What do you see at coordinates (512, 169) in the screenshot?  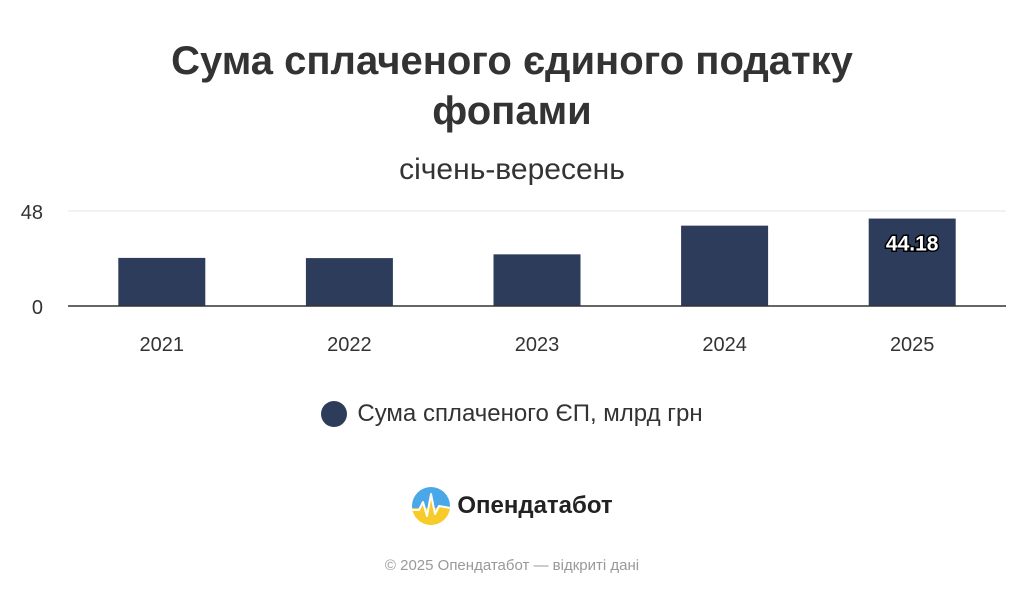 I see `chart-subtitle: січень-вересень` at bounding box center [512, 169].